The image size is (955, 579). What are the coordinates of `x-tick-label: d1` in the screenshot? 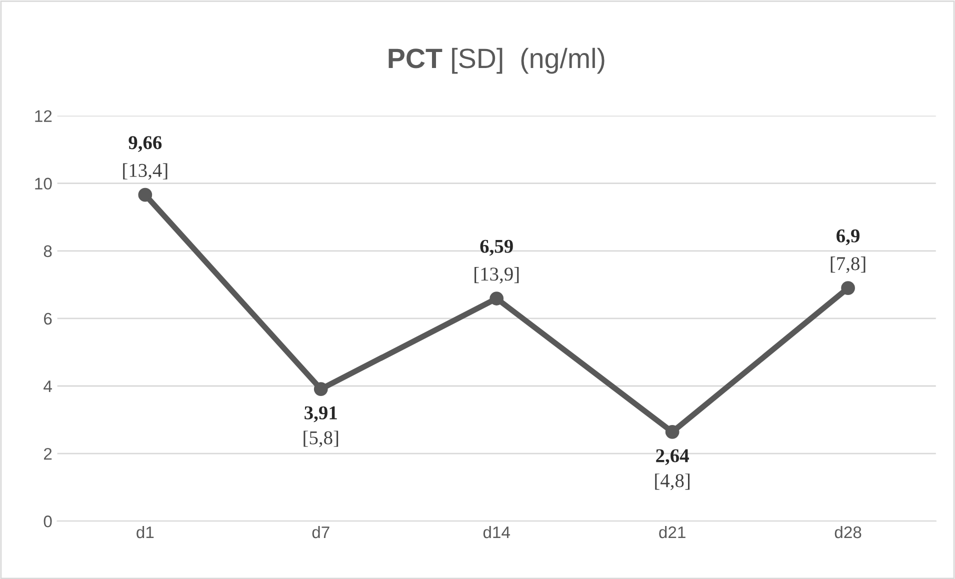 It's located at (145, 532).